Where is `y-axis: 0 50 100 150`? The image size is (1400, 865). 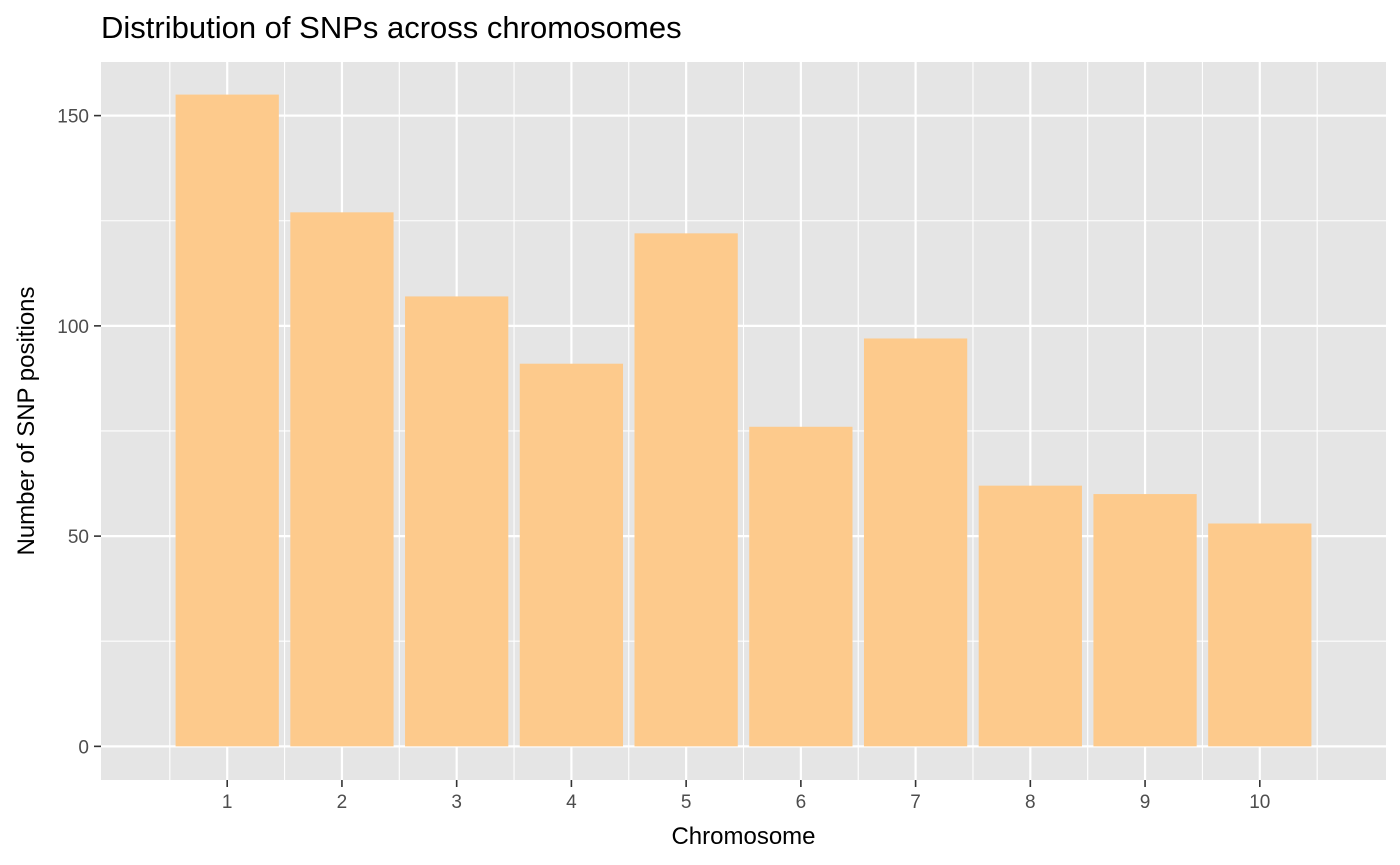
y-axis: 0 50 100 150 is located at coordinates (79, 432).